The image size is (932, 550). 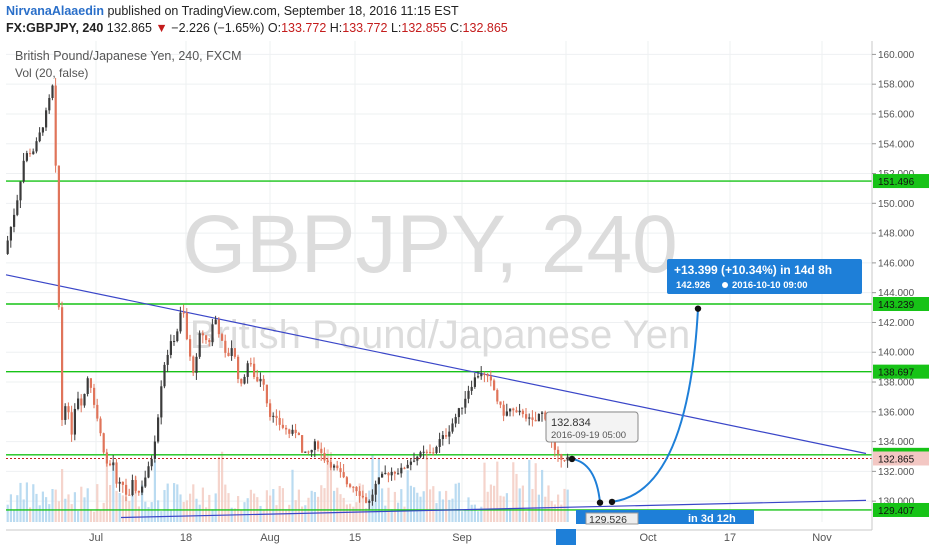 What do you see at coordinates (270, 538) in the screenshot?
I see `time-tick-label: Aug` at bounding box center [270, 538].